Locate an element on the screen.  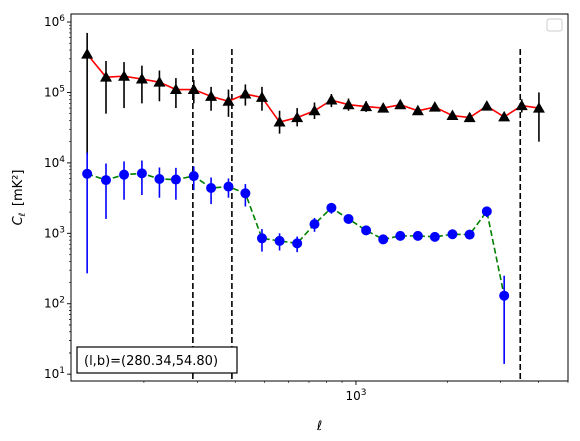
x-axis-label: ℓ is located at coordinates (319, 426).